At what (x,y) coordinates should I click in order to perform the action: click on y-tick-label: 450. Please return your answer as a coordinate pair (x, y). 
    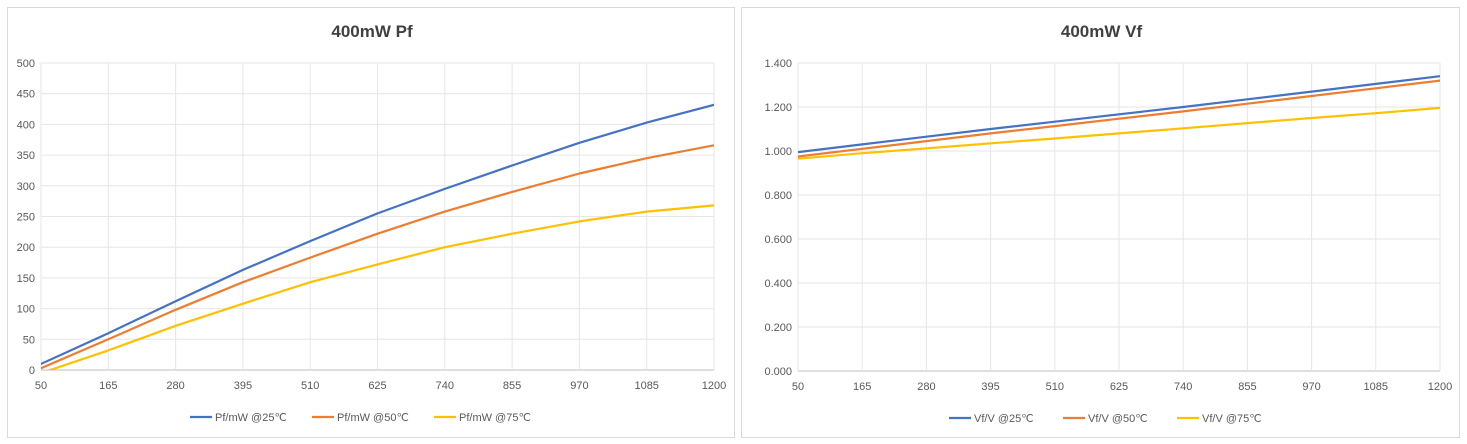
    Looking at the image, I should click on (26, 95).